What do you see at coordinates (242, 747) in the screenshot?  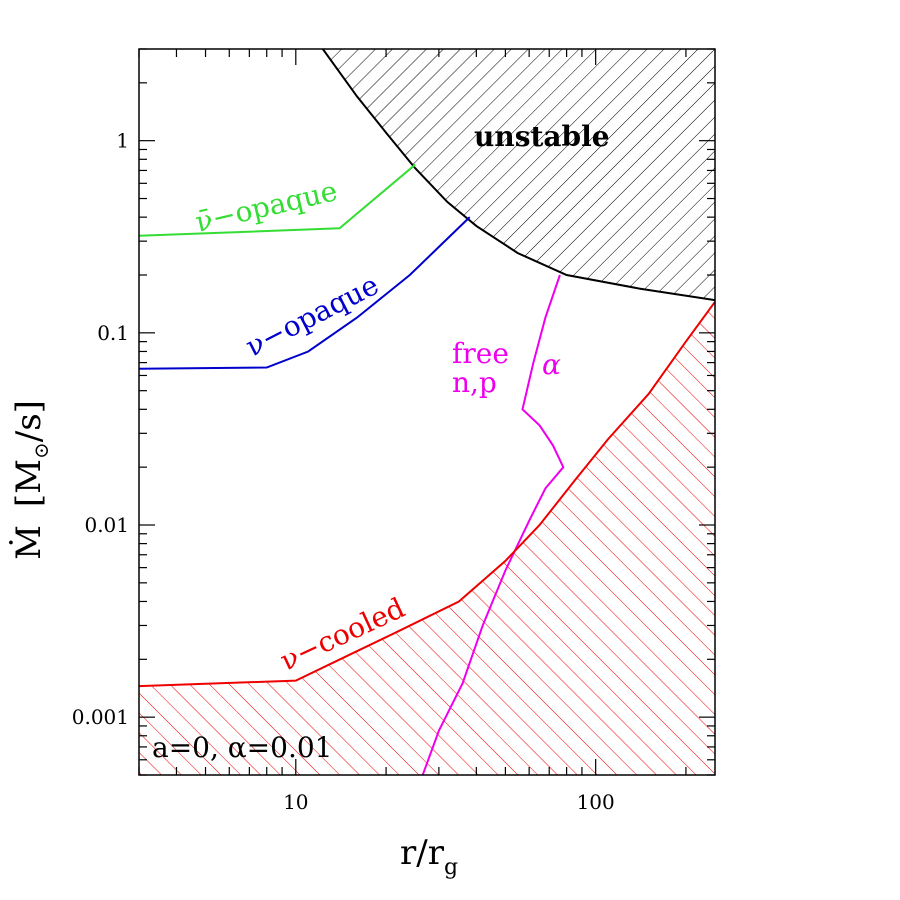 I see `parameters-label: a=0, α=0.01` at bounding box center [242, 747].